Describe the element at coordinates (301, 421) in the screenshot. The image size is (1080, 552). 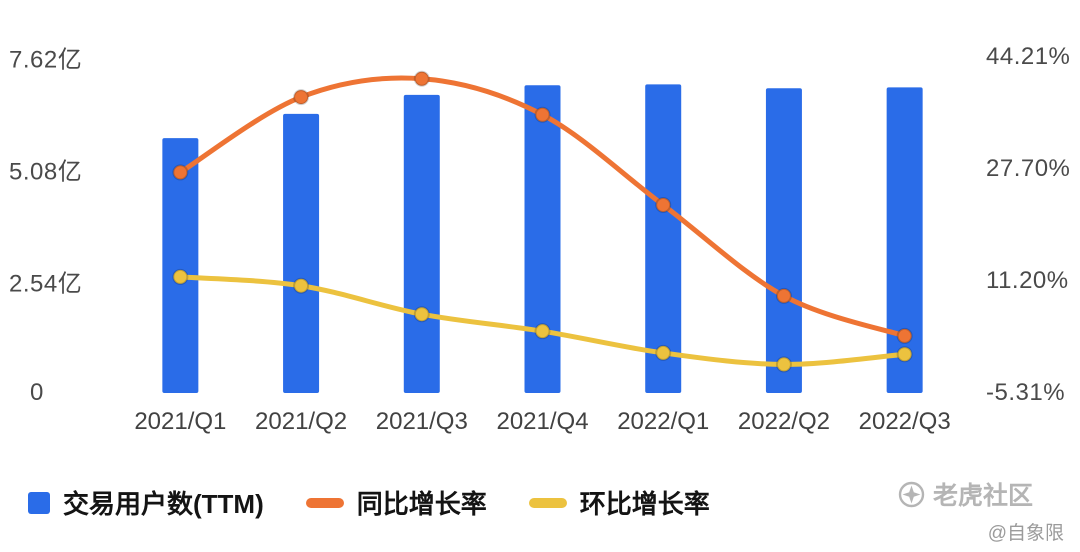
I see `x-axis-label: 2021/Q2` at that location.